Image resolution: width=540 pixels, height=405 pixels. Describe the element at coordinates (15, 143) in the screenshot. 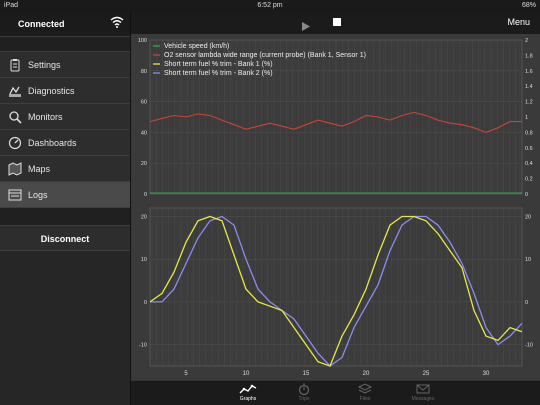

I see `gauge-icon` at that location.